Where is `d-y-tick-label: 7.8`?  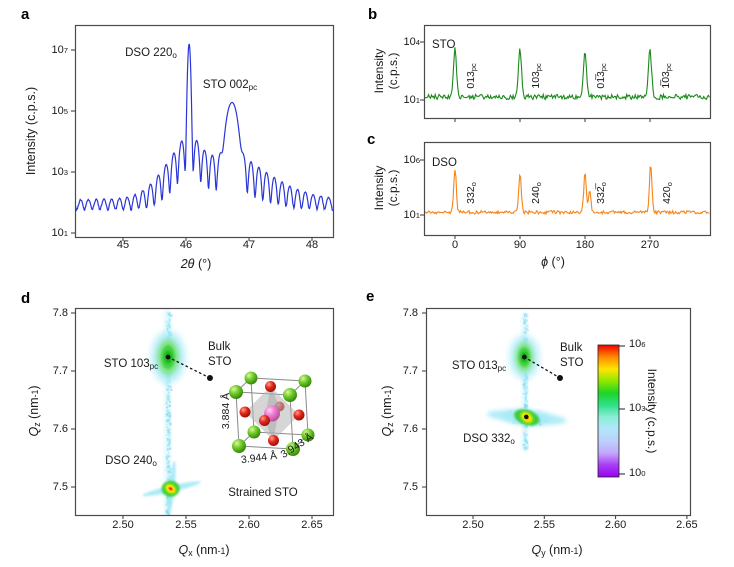
d-y-tick-label: 7.8 is located at coordinates (60, 313).